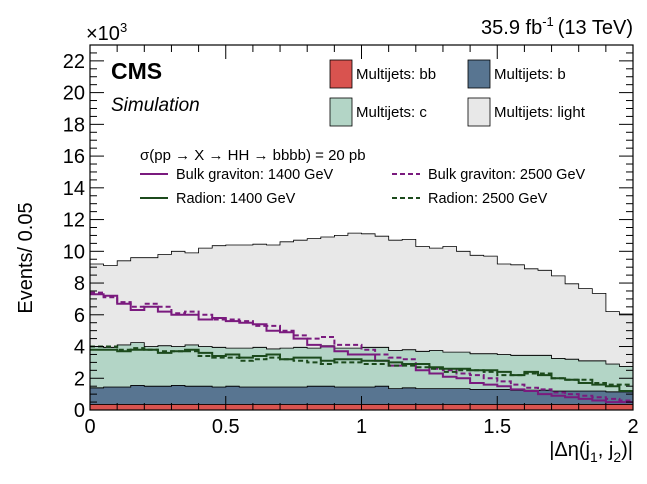 The image size is (647, 484). I want to click on signal-cross-section: σ(pp → X → HH → bbbb) = 20 pb, so click(253, 155).